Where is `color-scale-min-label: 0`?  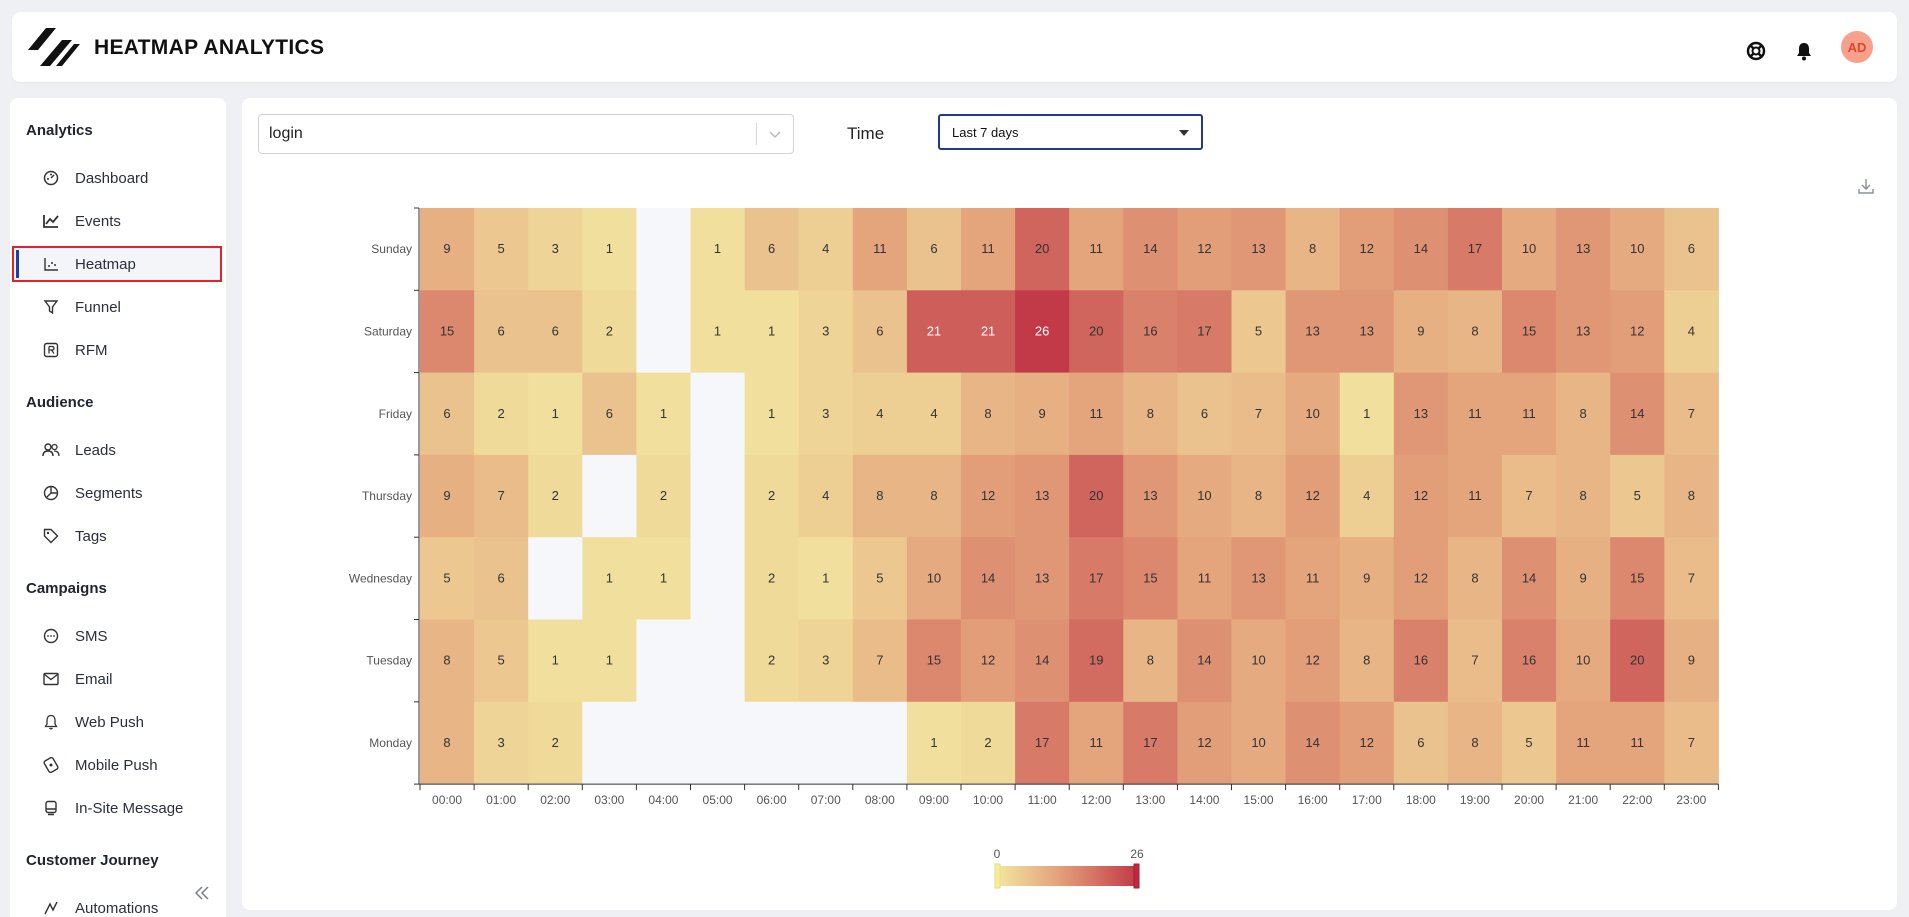 color-scale-min-label: 0 is located at coordinates (997, 854).